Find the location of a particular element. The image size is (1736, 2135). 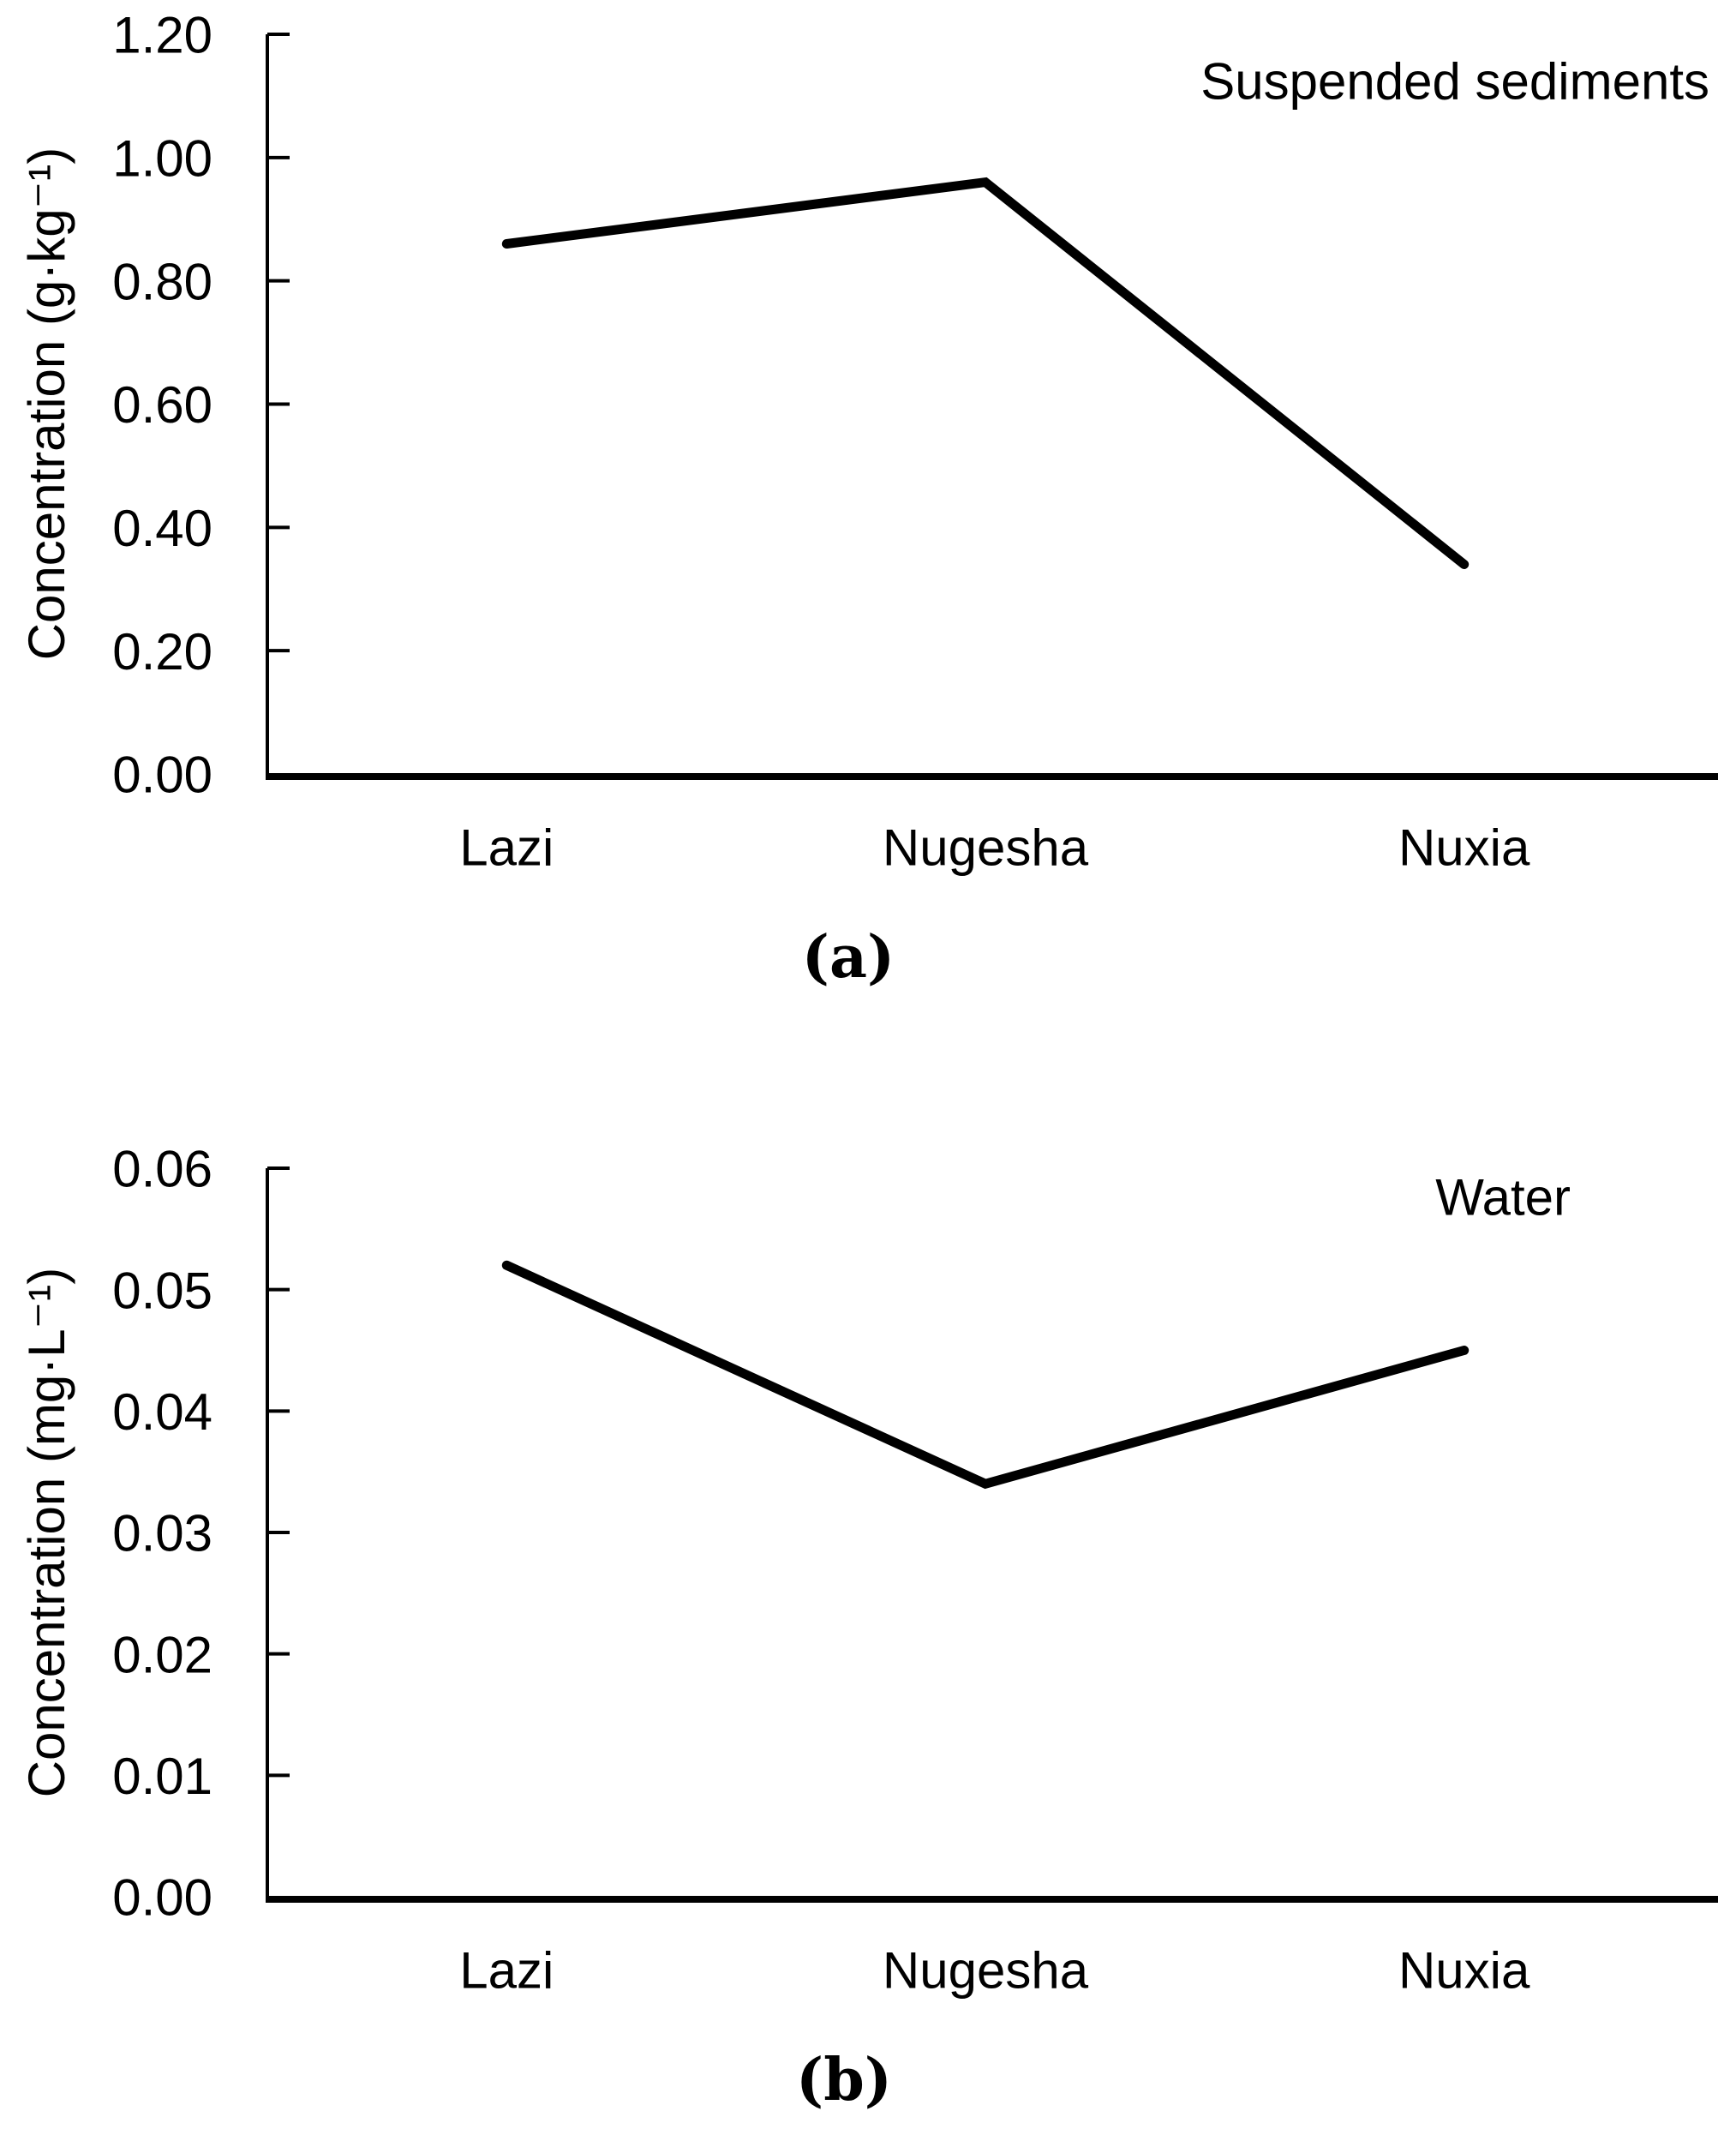

y-tick-label: 0.02 is located at coordinates (162, 1655).